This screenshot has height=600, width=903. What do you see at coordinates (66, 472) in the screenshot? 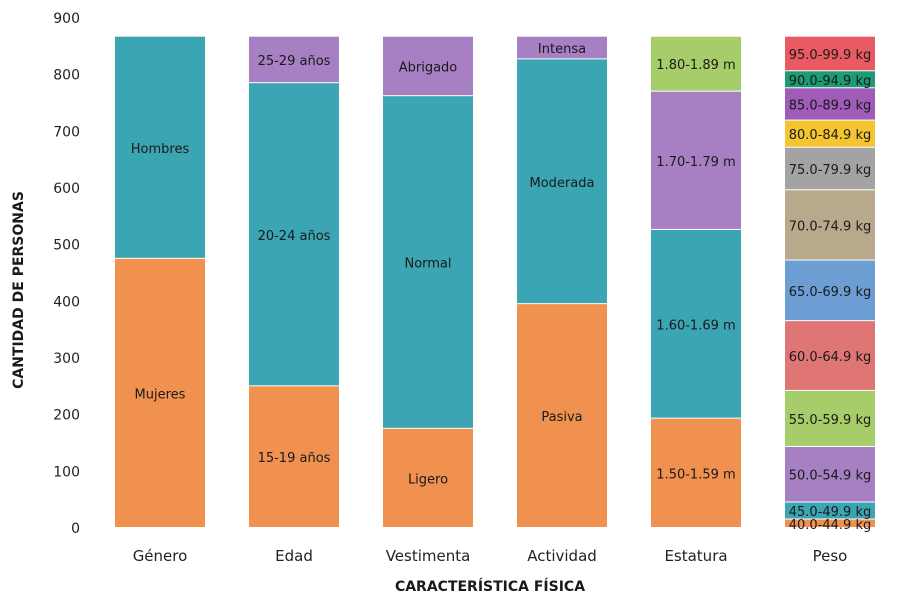
I see `y-tick-label: 100` at bounding box center [66, 472].